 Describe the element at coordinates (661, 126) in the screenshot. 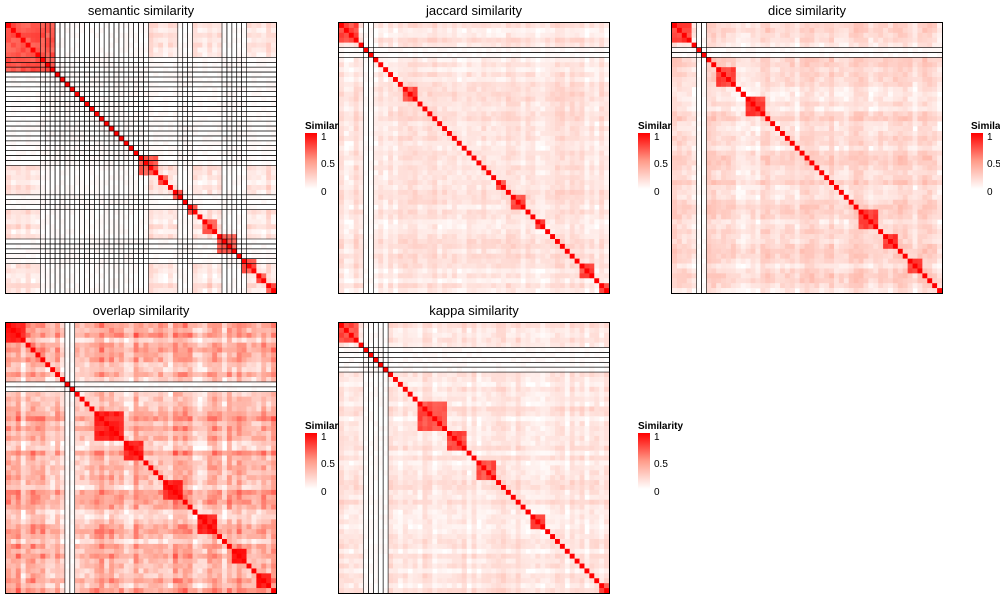

I see `legend-title: Similarity` at that location.